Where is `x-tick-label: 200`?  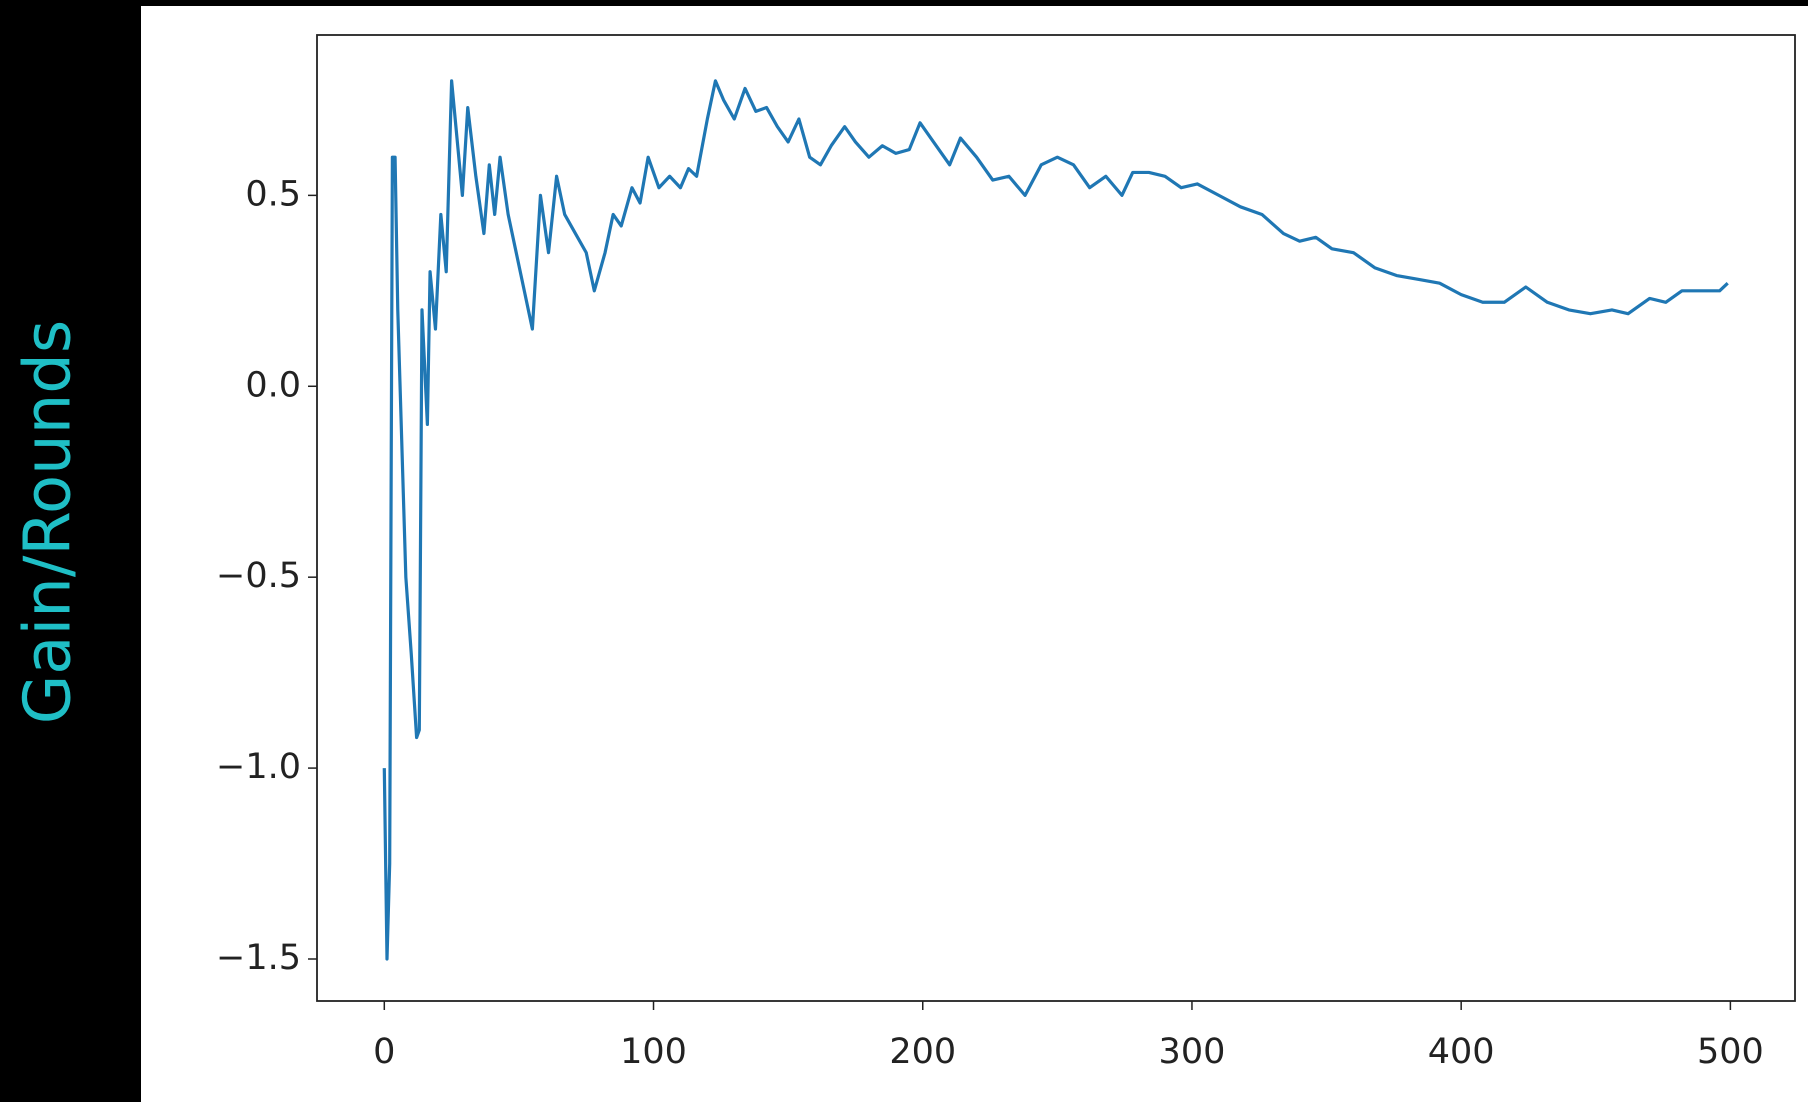
x-tick-label: 200 is located at coordinates (922, 1052).